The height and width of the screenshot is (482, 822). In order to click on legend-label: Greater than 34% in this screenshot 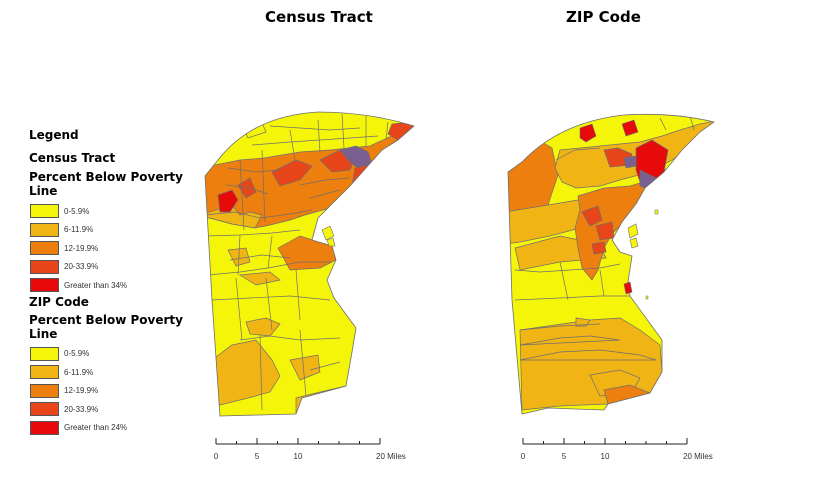, I will do `click(96, 285)`.